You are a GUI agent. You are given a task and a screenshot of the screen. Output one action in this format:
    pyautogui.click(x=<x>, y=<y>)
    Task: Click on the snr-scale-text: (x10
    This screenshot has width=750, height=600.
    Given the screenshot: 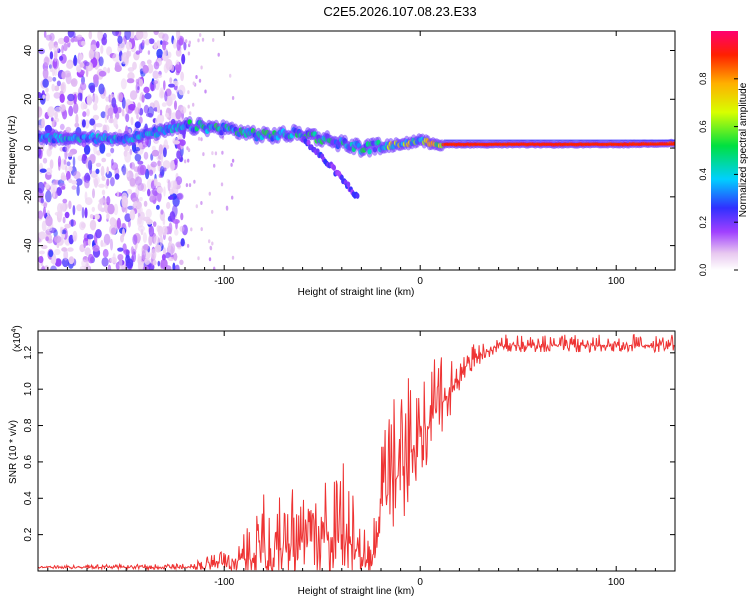 What is the action you would take?
    pyautogui.click(x=17, y=342)
    